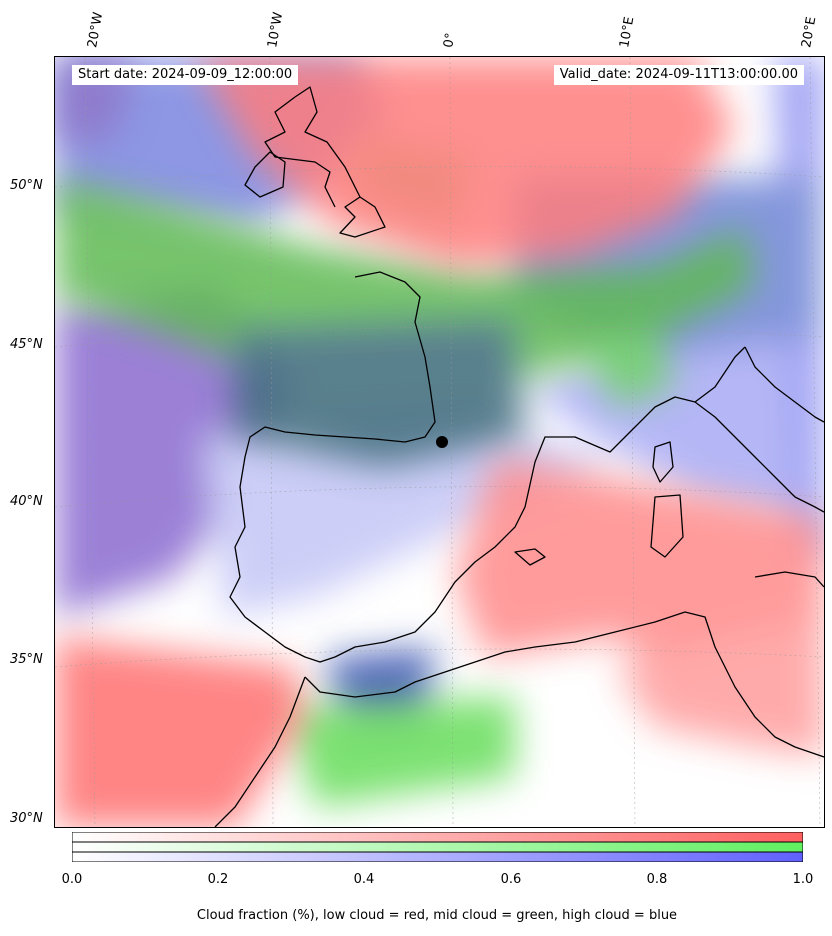 This screenshot has width=832, height=936. What do you see at coordinates (678, 75) in the screenshot?
I see `valid-date-label: Valid_date: 2024-09-11T13:00:00.00` at bounding box center [678, 75].